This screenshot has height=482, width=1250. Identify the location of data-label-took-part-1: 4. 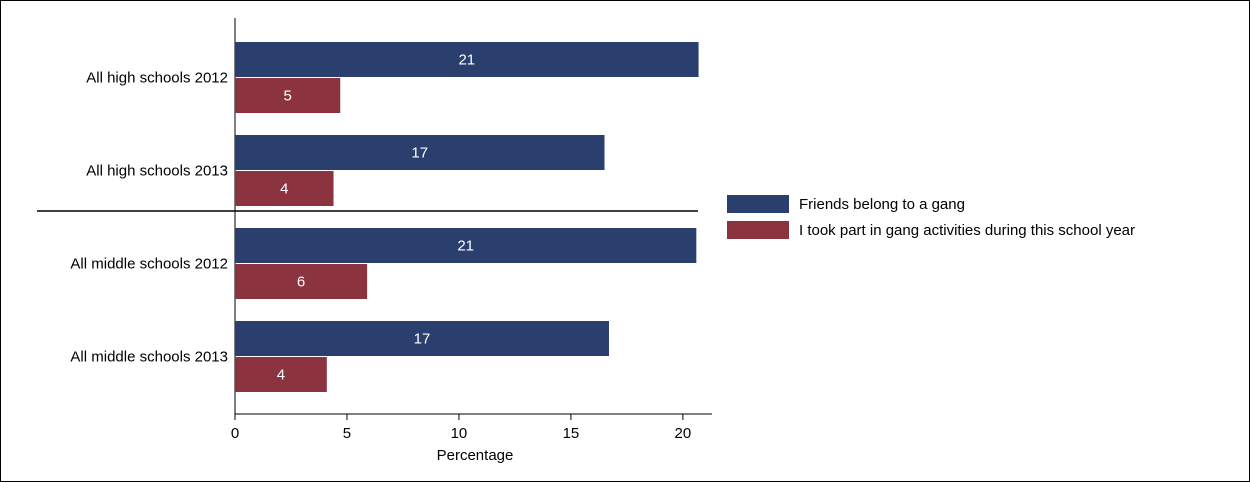
(284, 189).